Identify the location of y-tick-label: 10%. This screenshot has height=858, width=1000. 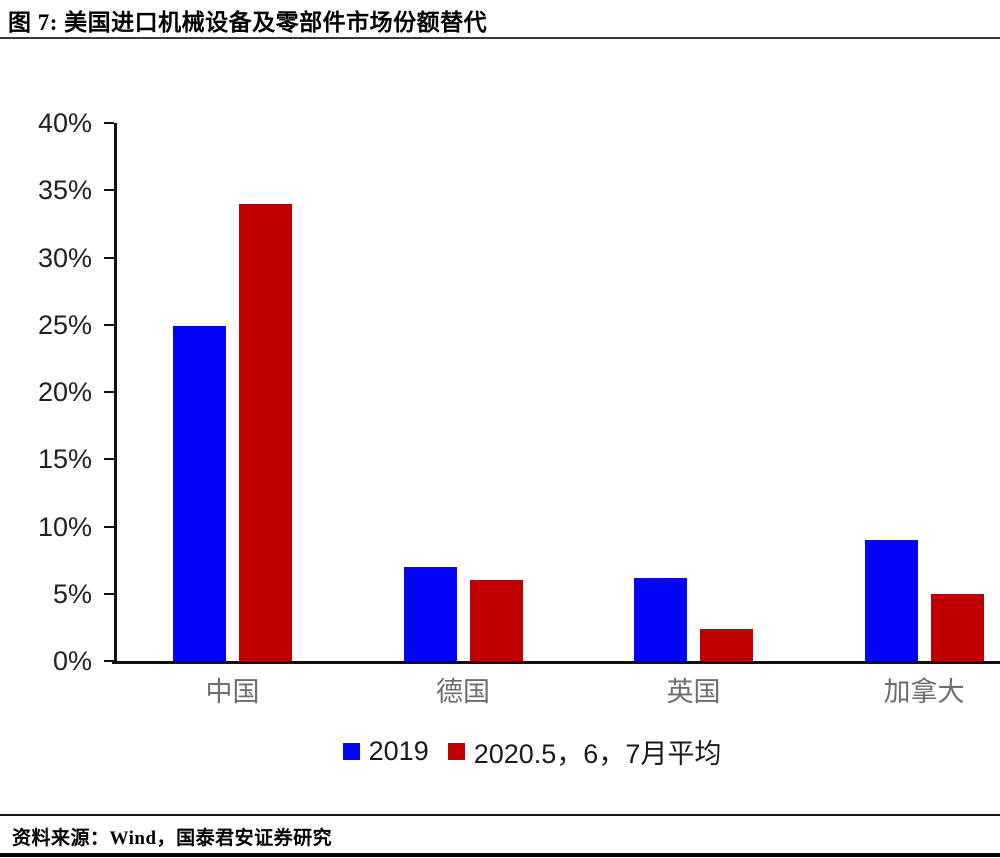
(64, 526).